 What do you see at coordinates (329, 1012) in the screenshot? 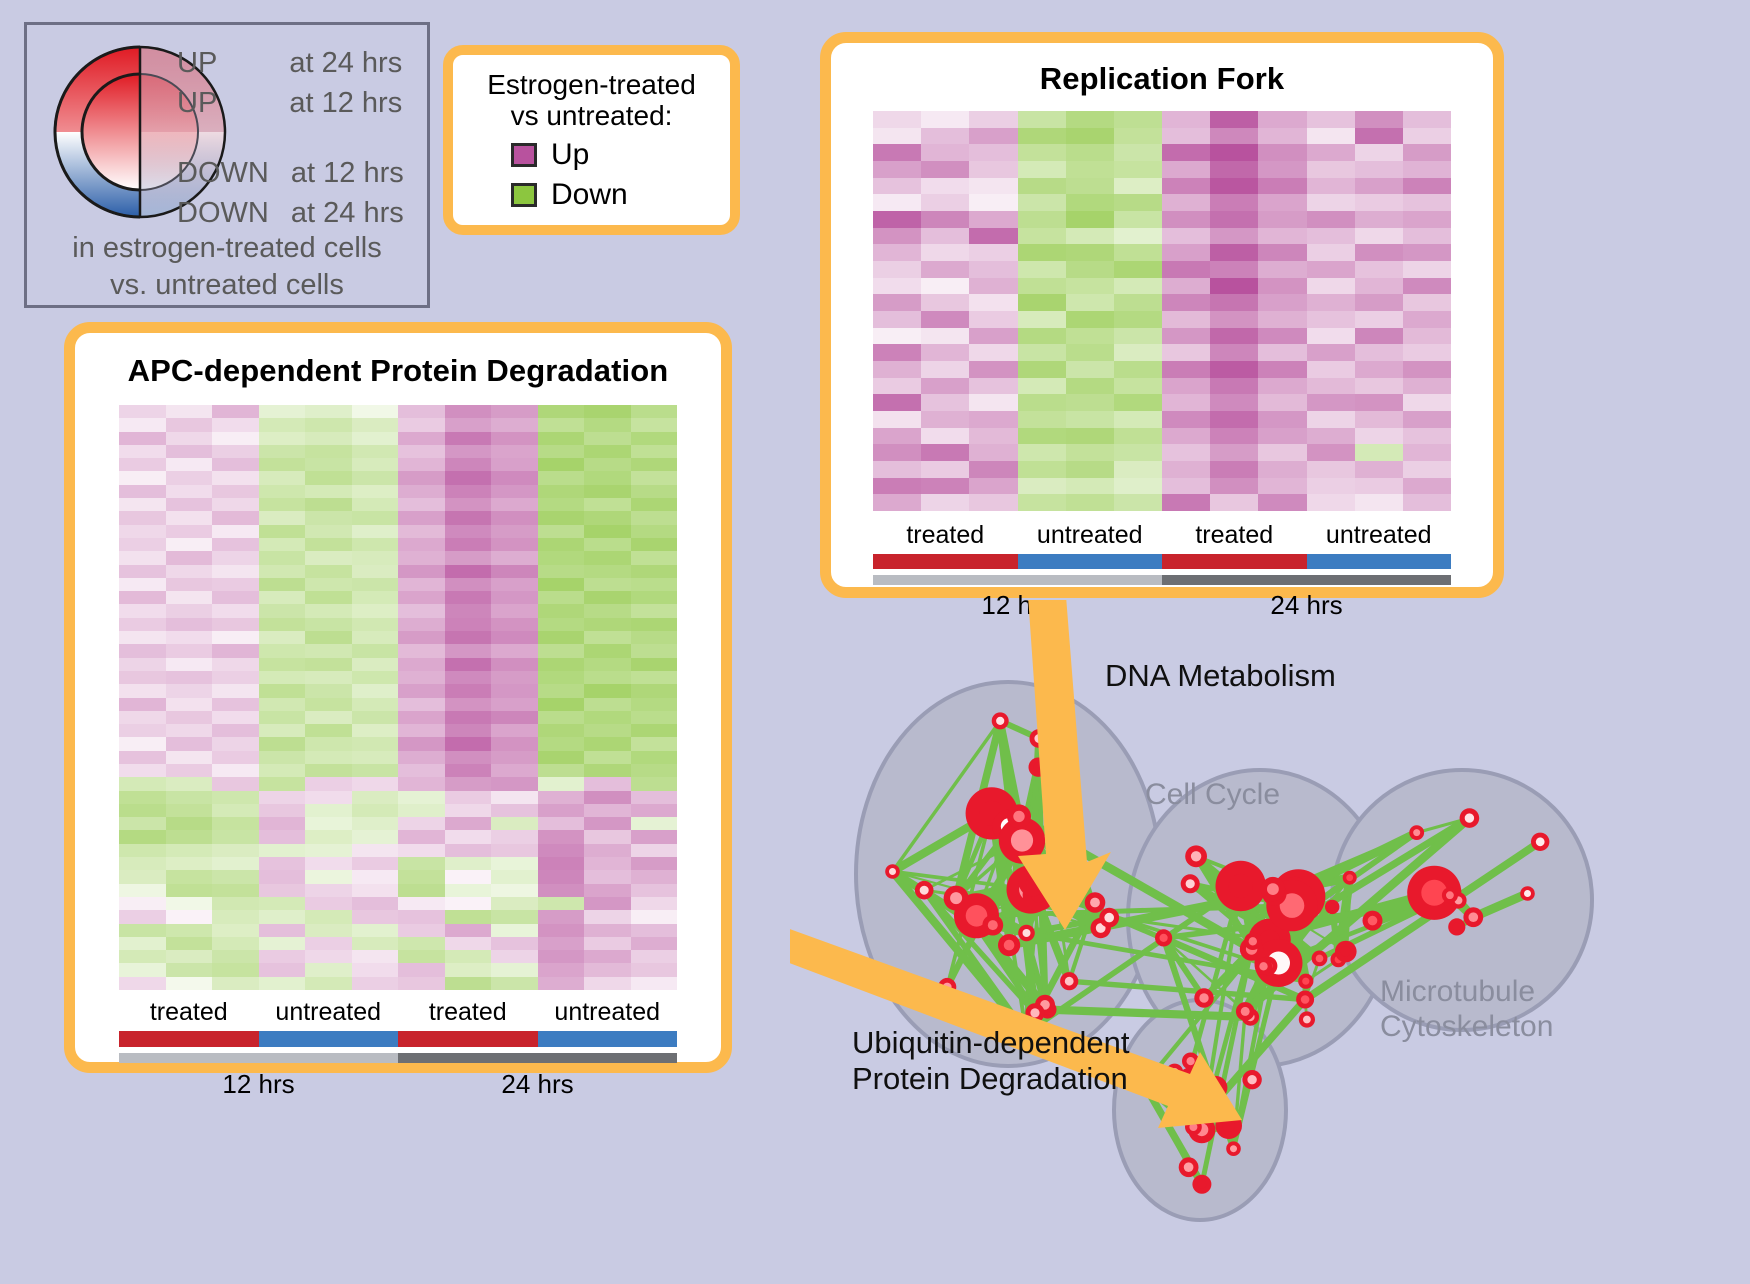
I see `treatment-label: untreated` at bounding box center [329, 1012].